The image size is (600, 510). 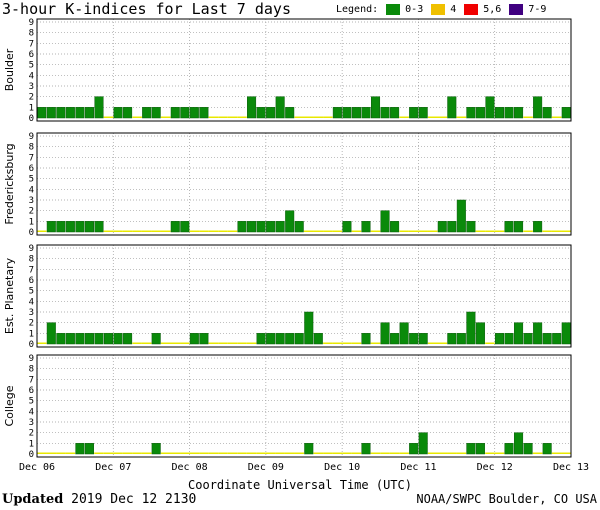 I want to click on y-tick-label: 4, so click(x=31, y=76).